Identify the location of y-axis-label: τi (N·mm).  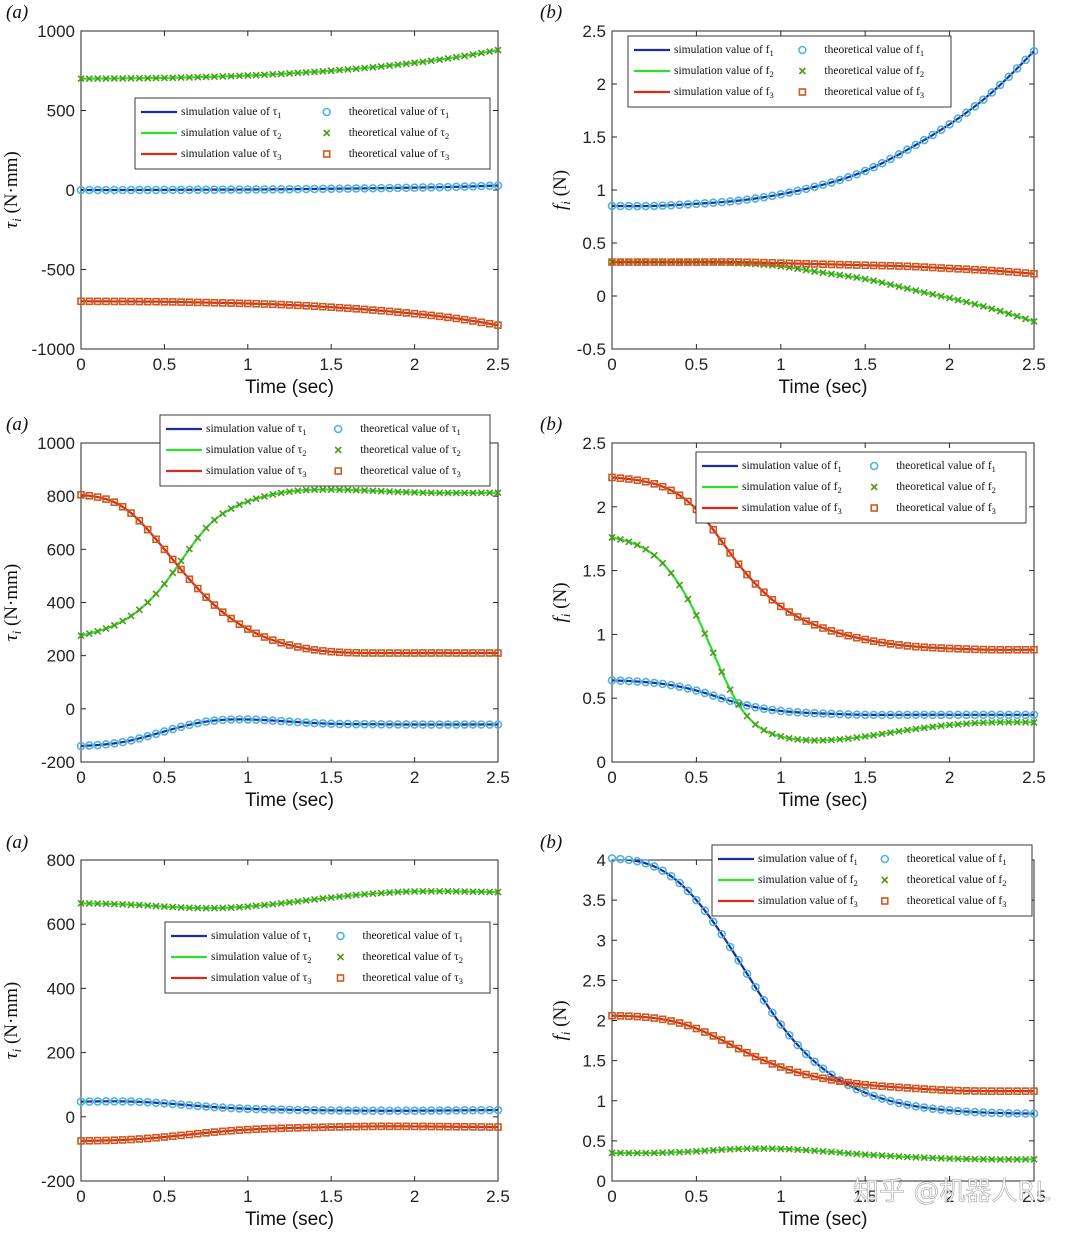
(12, 189).